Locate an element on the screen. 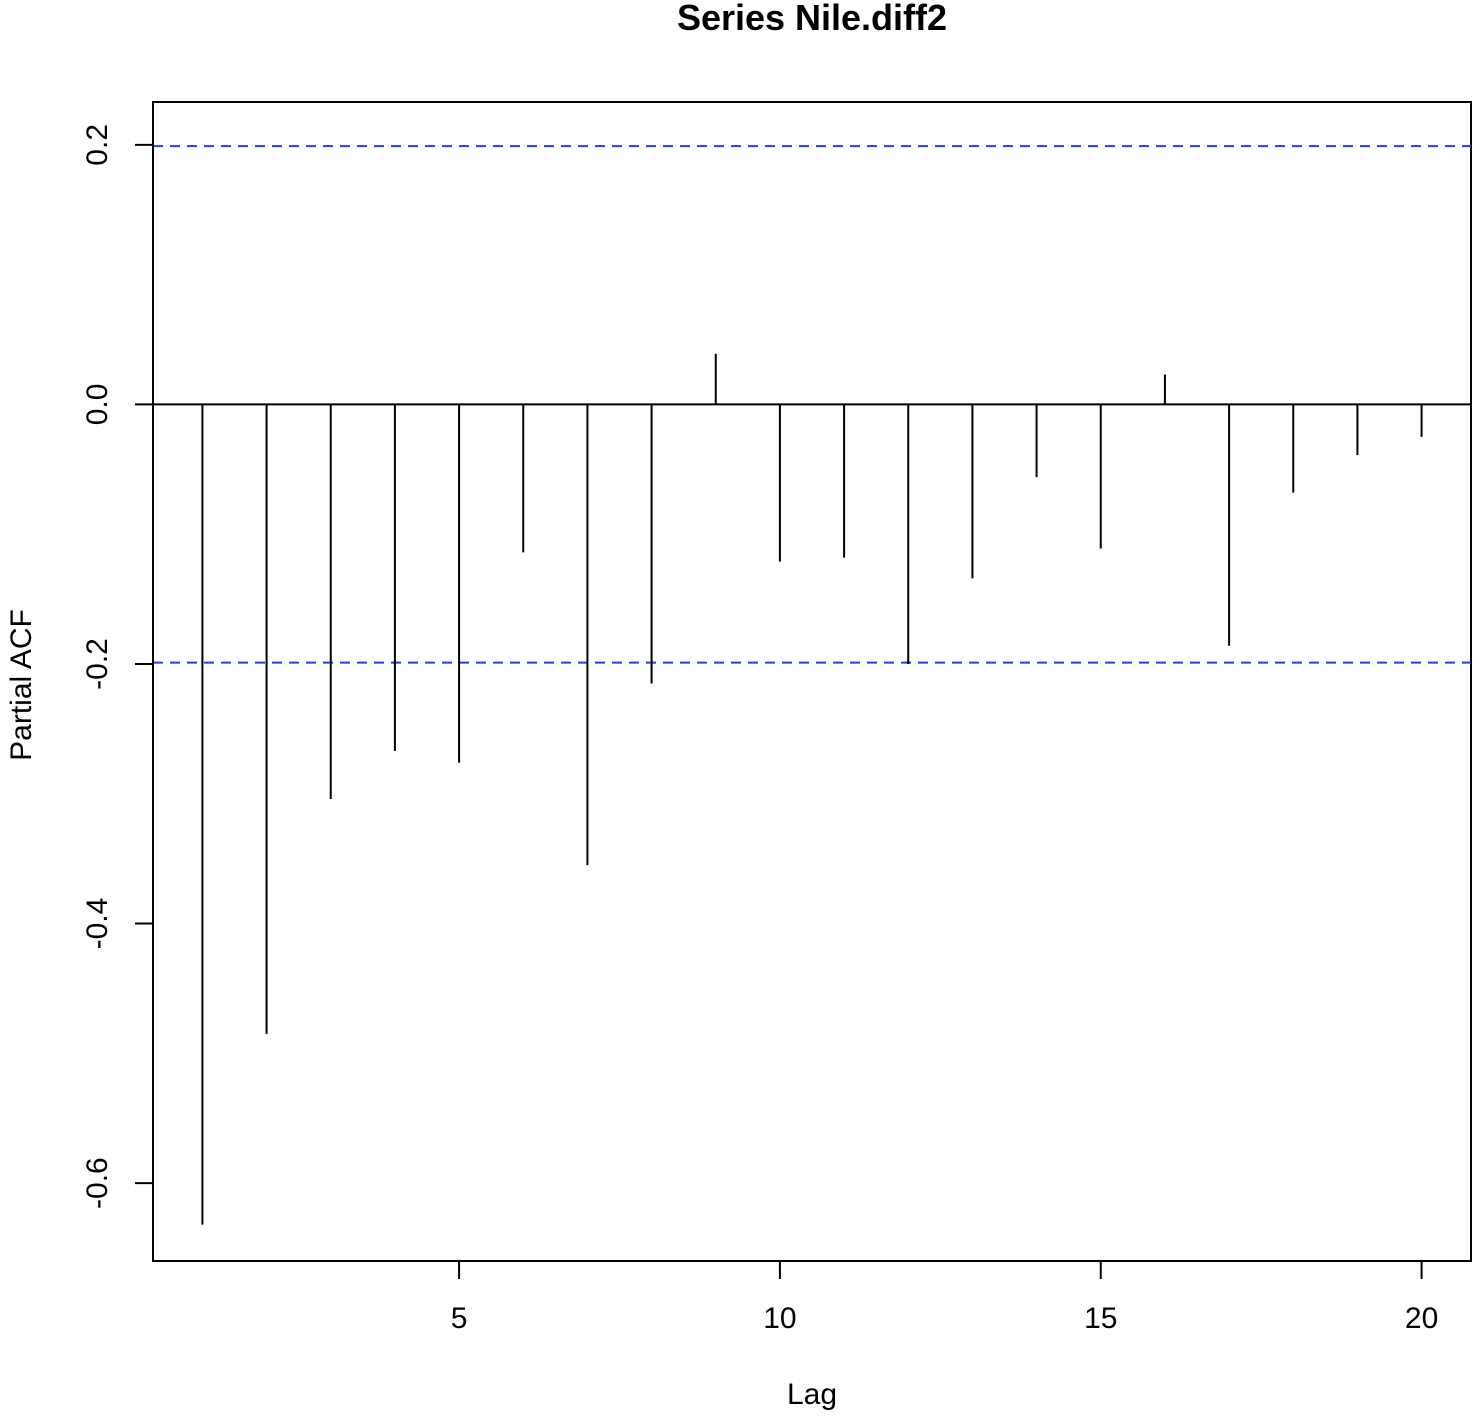 The image size is (1484, 1418). x-tick-label: 20 is located at coordinates (1421, 1318).